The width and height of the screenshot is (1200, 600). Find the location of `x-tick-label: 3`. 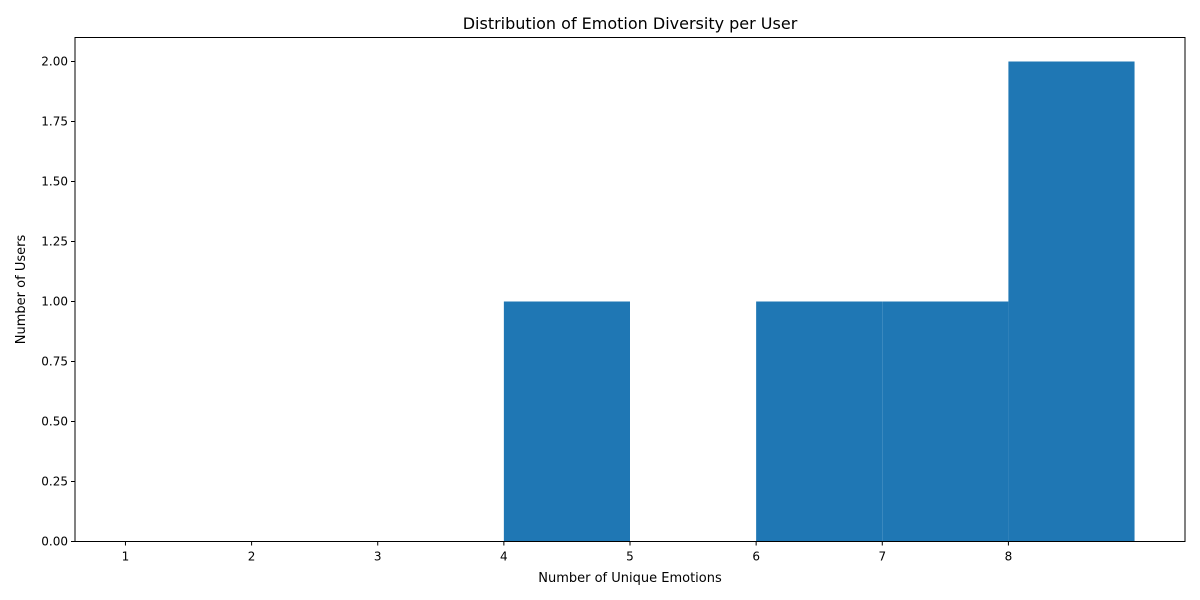

x-tick-label: 3 is located at coordinates (378, 557).